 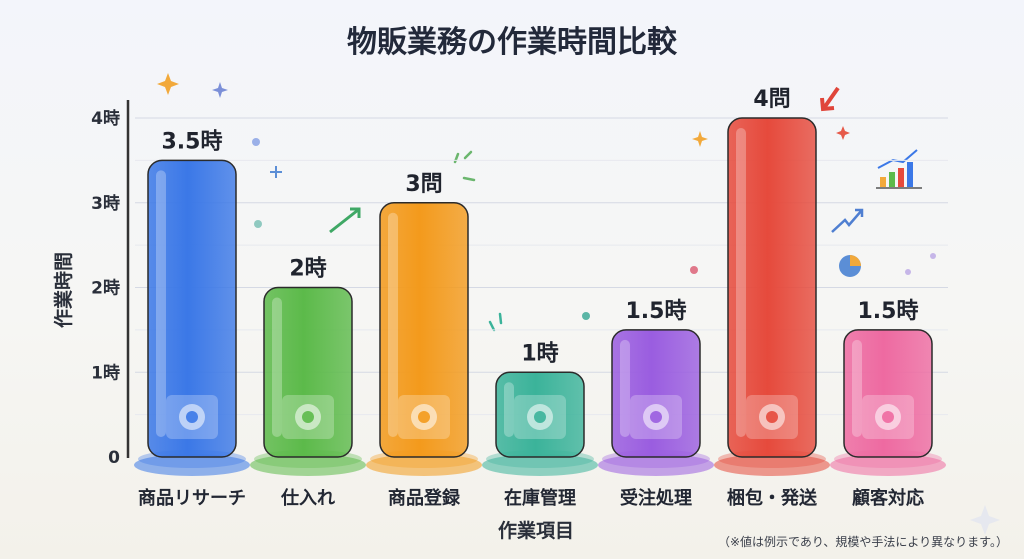 I want to click on delivery-truck-icon, so click(x=308, y=417).